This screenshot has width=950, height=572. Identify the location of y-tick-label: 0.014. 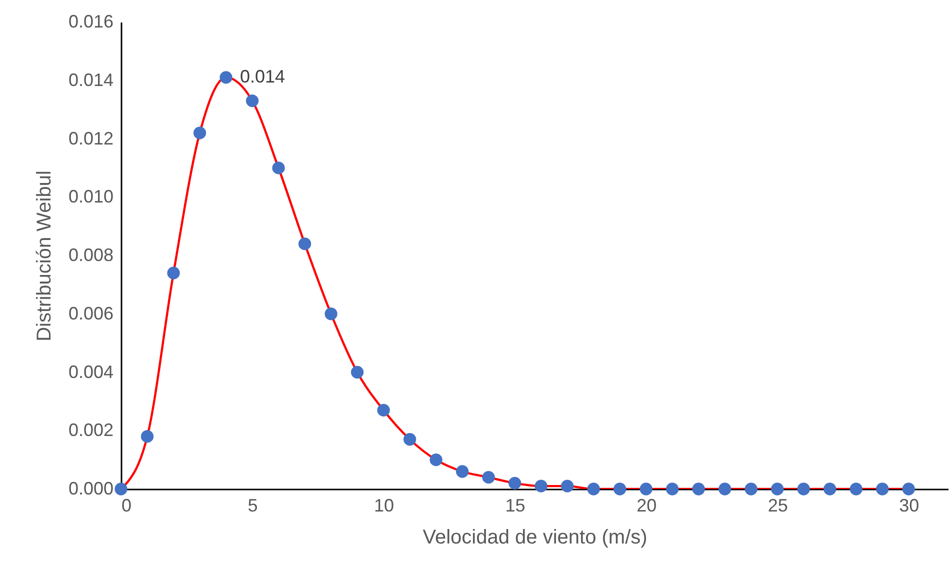
(91, 80).